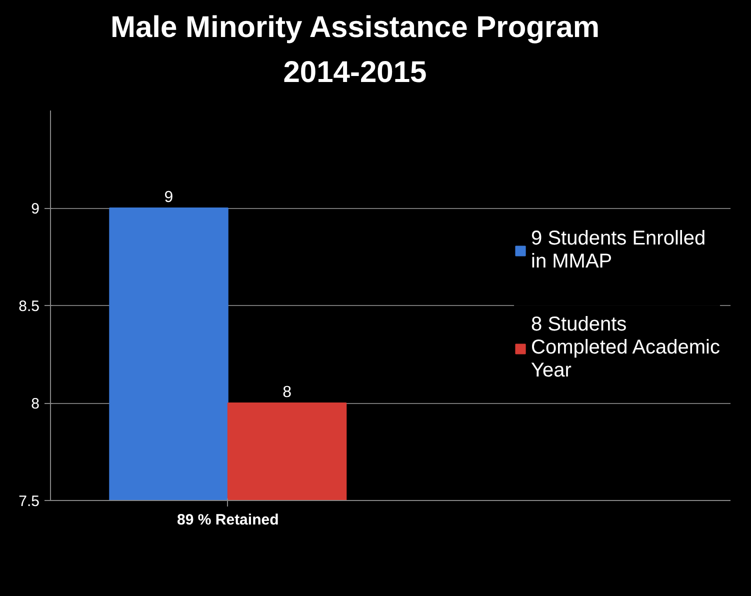 The image size is (751, 596). What do you see at coordinates (29, 501) in the screenshot?
I see `y-tick-label: 7.5` at bounding box center [29, 501].